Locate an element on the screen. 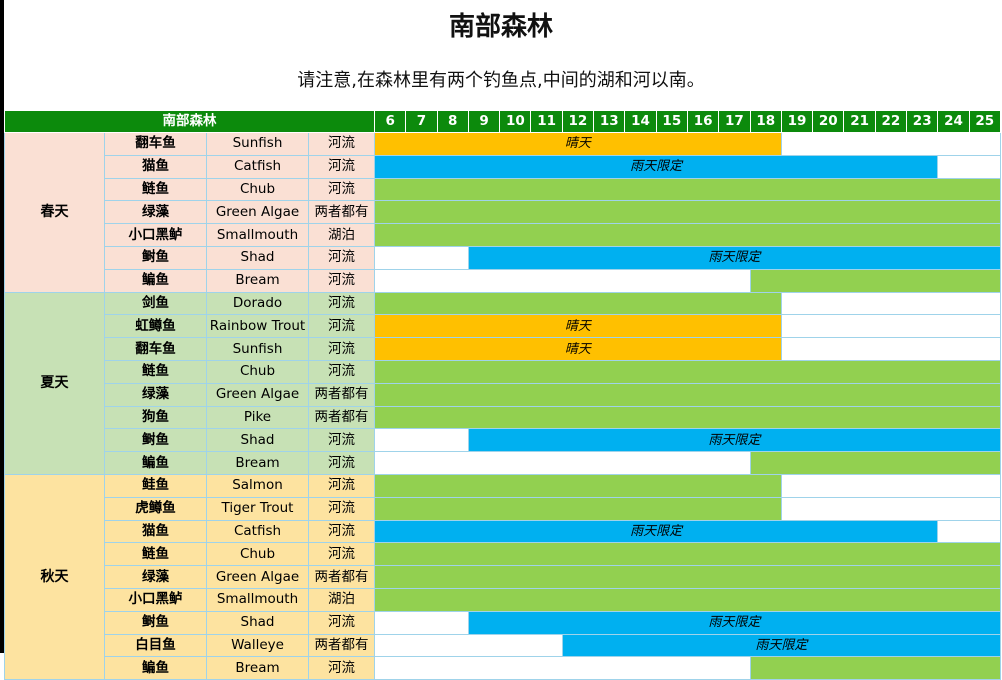  table-row: 翻车鱼 Sunfish 河流 晴天 is located at coordinates (503, 349).